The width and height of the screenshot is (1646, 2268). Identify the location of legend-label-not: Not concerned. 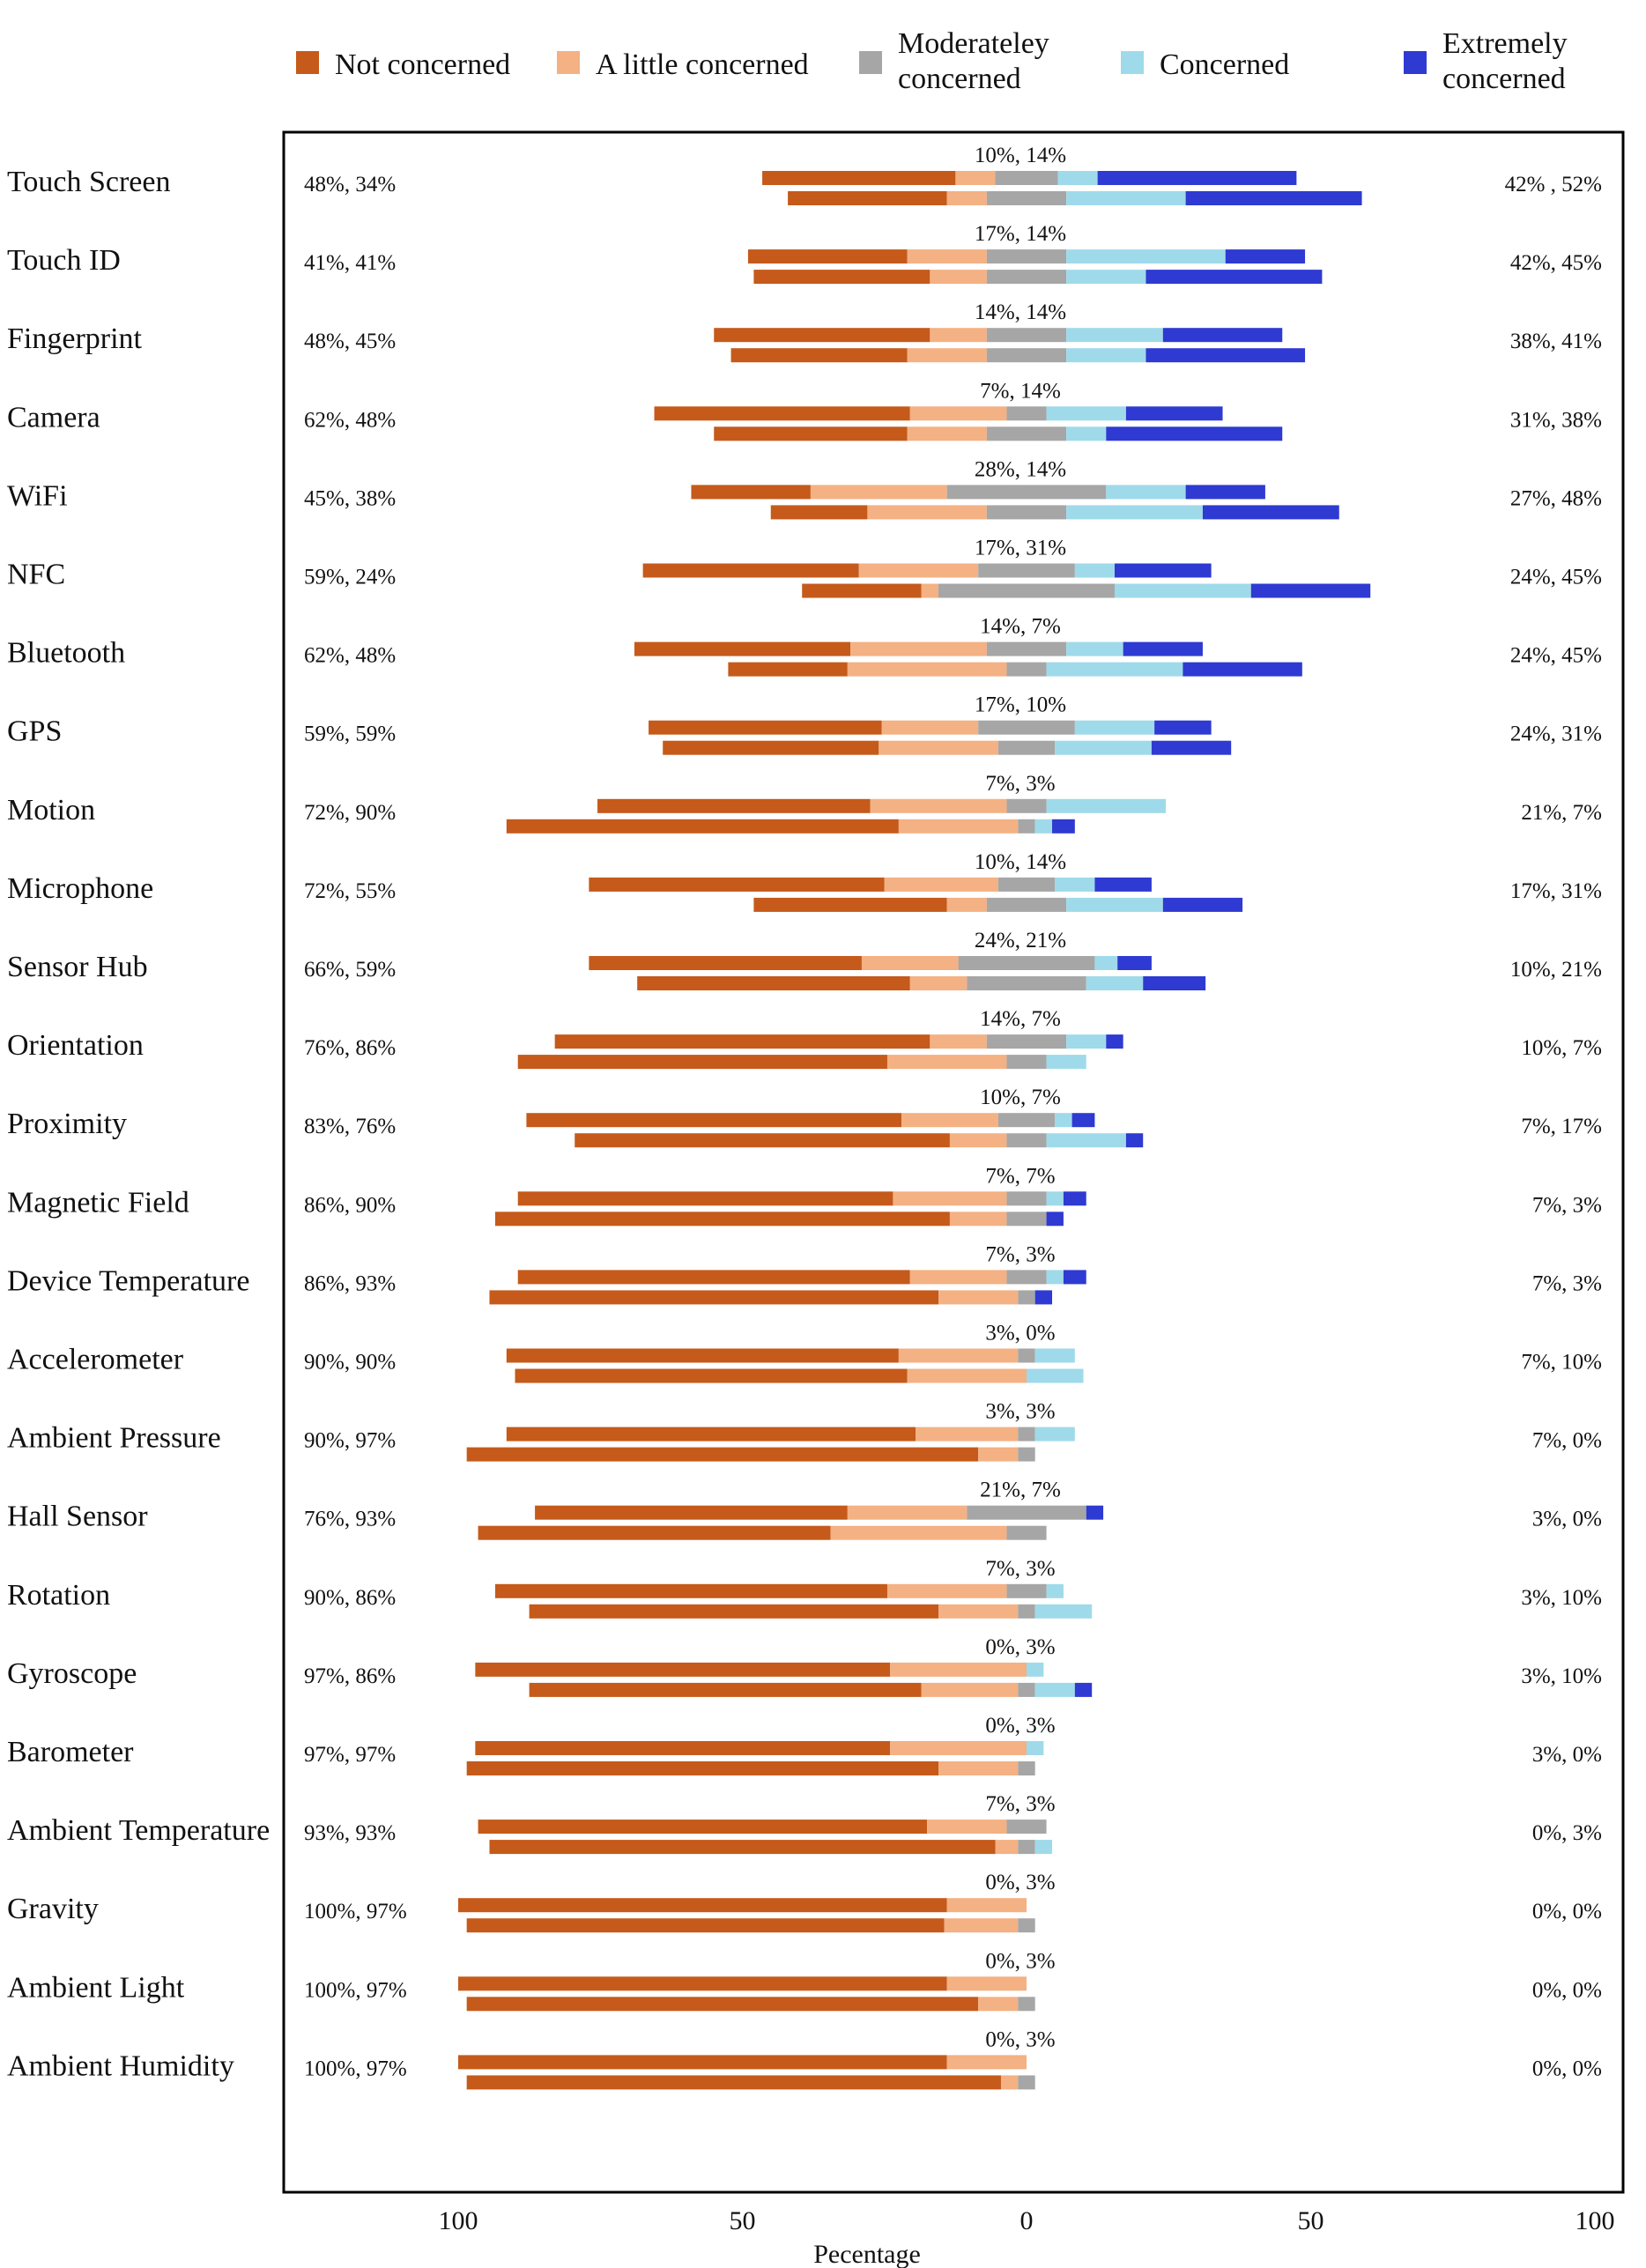
(422, 64).